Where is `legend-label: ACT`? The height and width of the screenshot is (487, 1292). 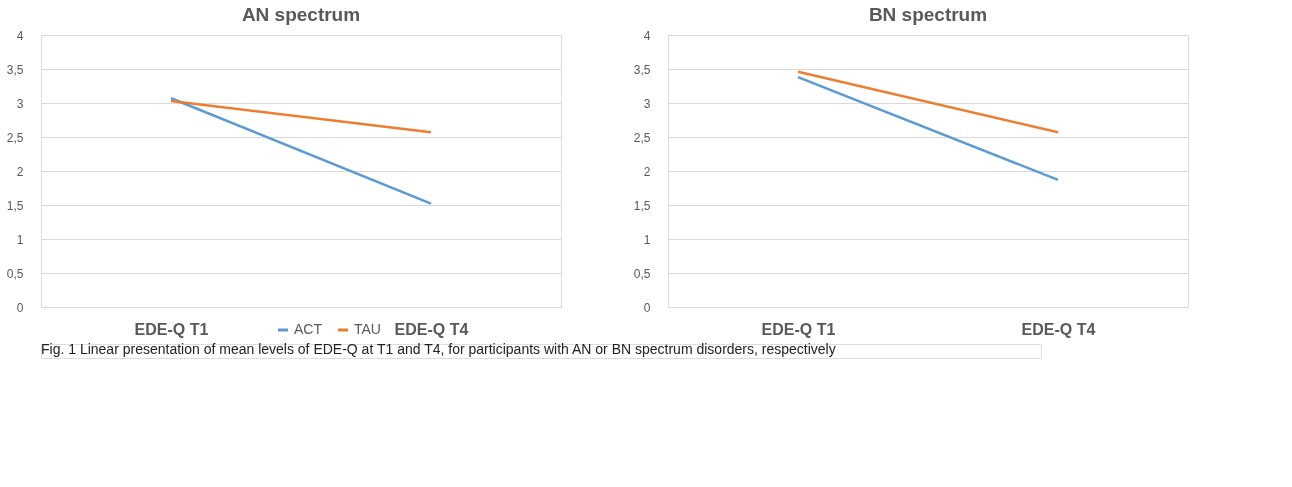 legend-label: ACT is located at coordinates (308, 329).